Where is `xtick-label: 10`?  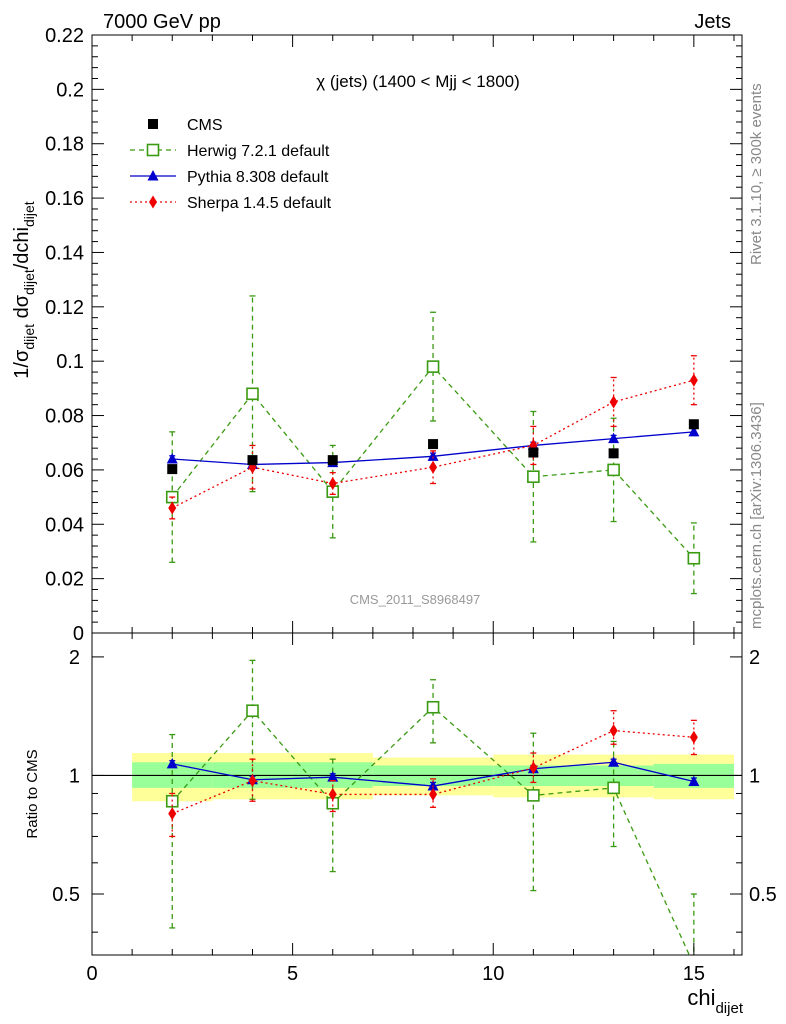
xtick-label: 10 is located at coordinates (493, 974).